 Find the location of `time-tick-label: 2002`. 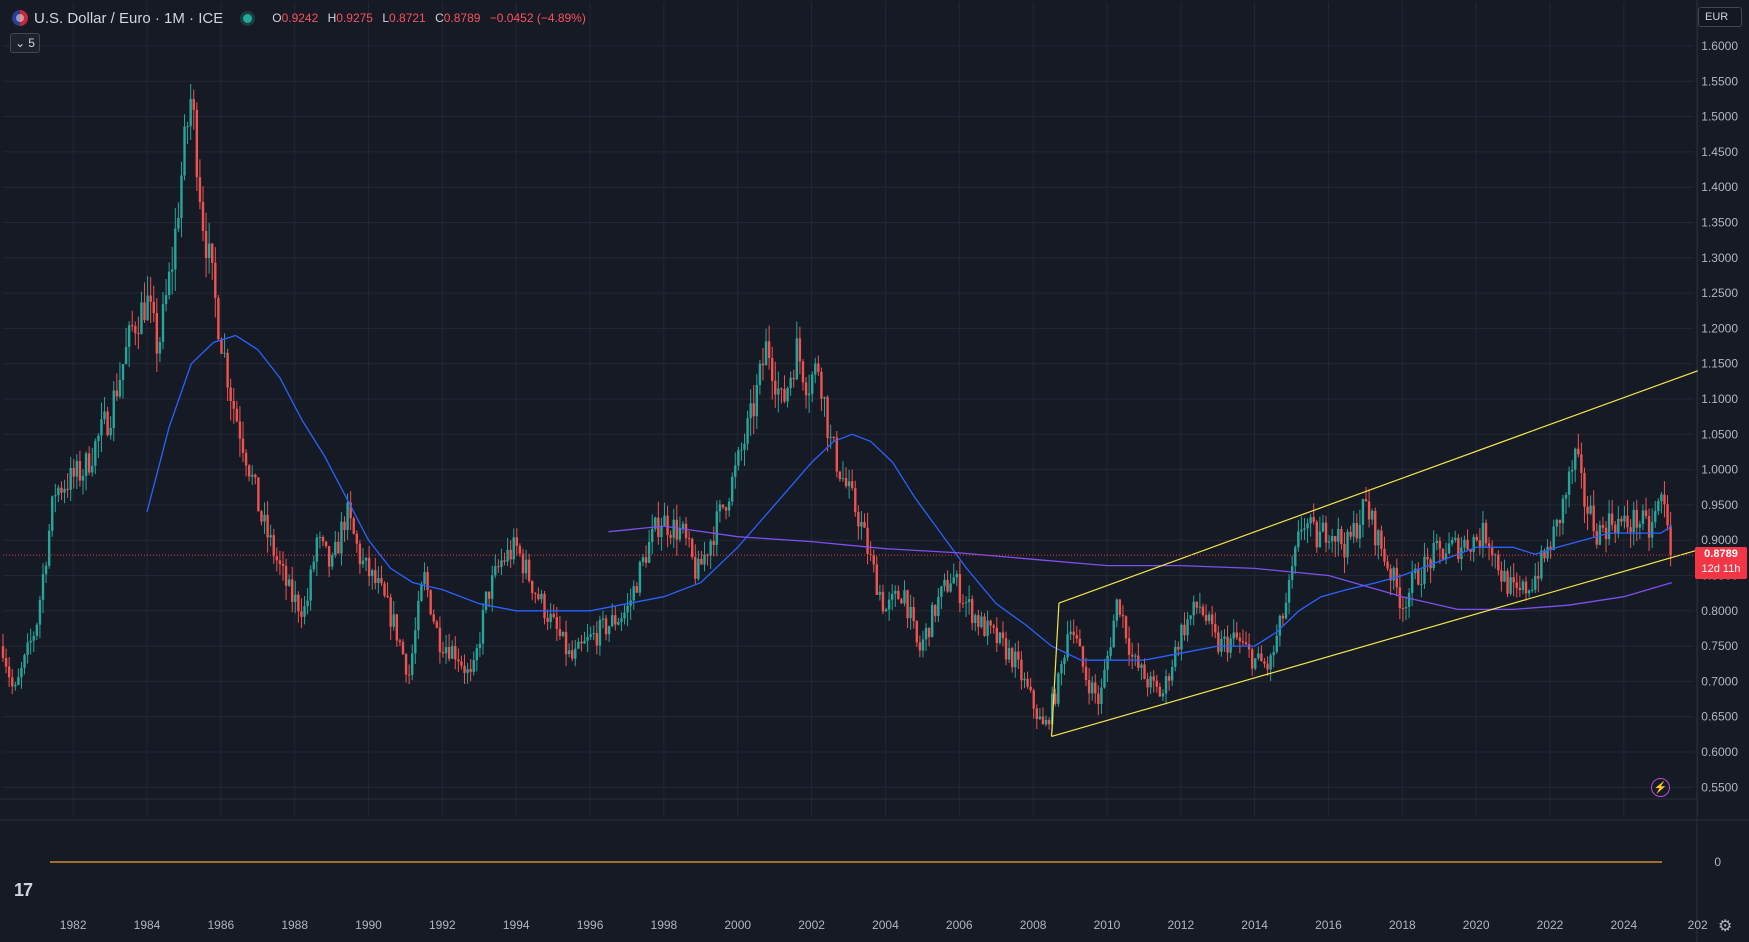

time-tick-label: 2002 is located at coordinates (811, 925).